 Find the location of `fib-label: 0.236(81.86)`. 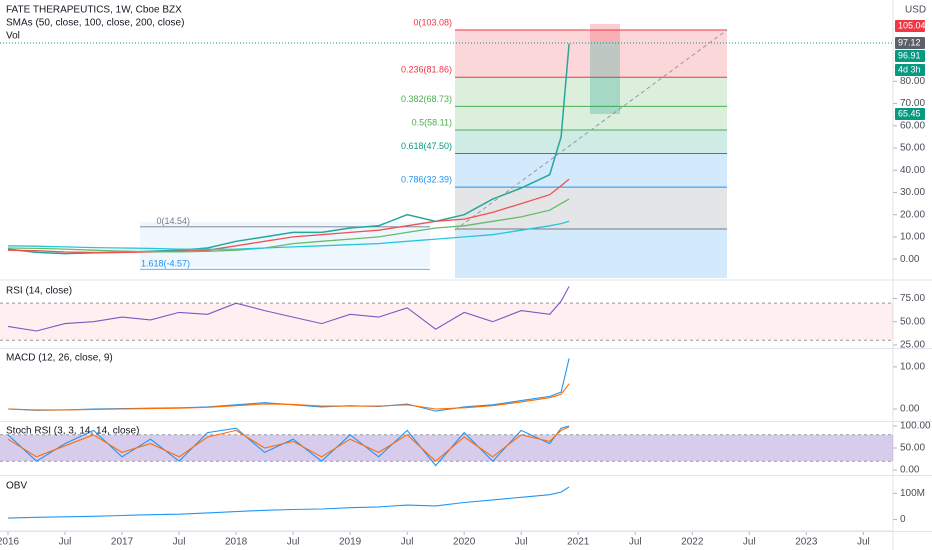

fib-label: 0.236(81.86) is located at coordinates (426, 70).